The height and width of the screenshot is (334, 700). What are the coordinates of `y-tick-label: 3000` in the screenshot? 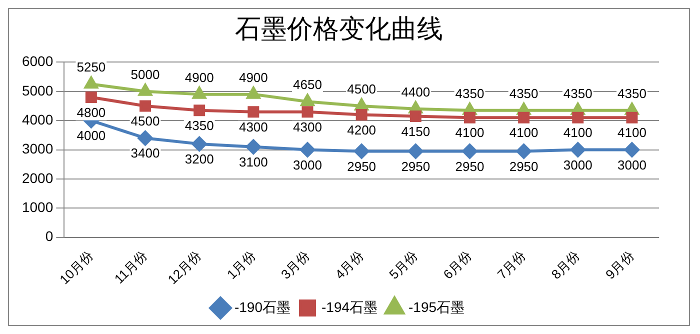 It's located at (38, 148).